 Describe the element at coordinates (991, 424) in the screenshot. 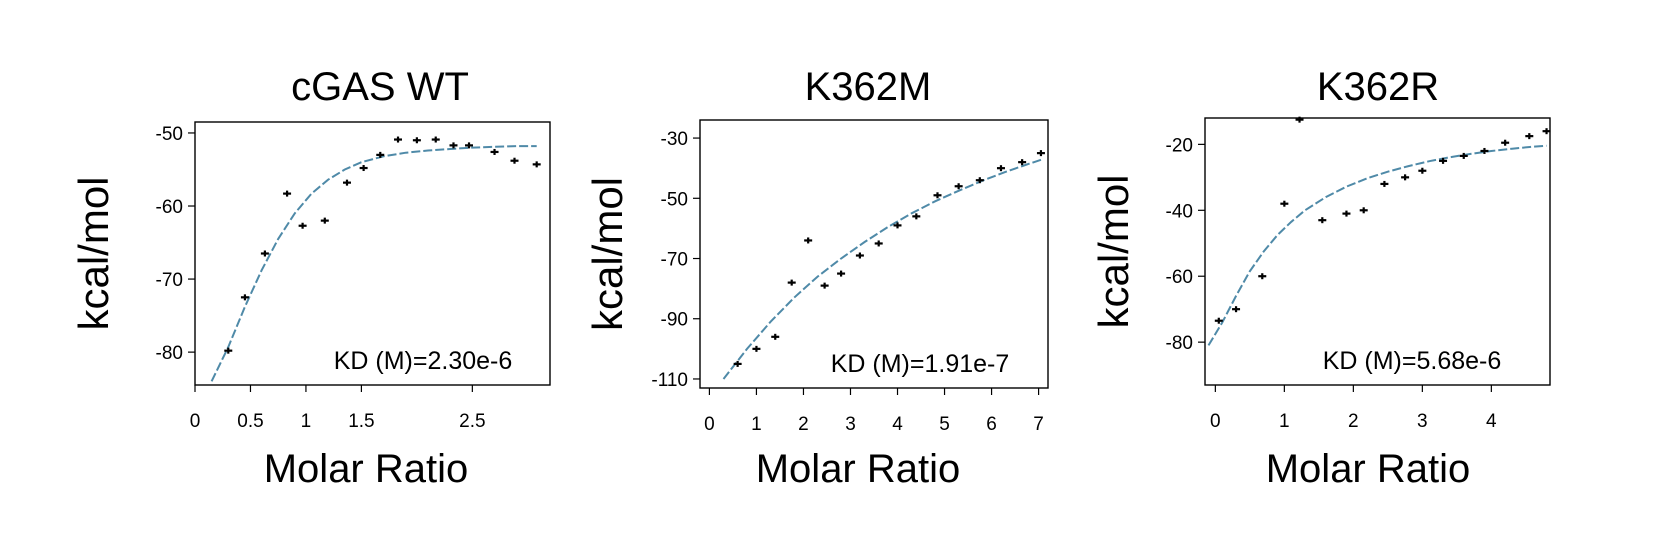

I see `x-tick-label: 6` at that location.